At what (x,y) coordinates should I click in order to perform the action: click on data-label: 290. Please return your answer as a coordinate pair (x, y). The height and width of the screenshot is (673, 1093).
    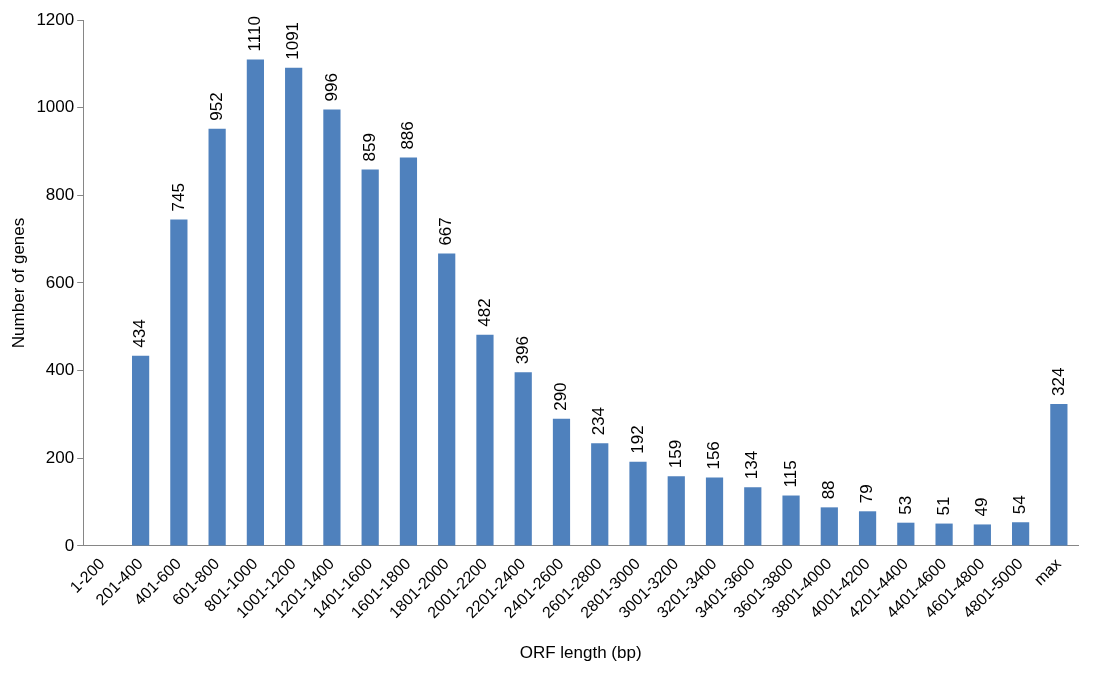
    Looking at the image, I should click on (561, 396).